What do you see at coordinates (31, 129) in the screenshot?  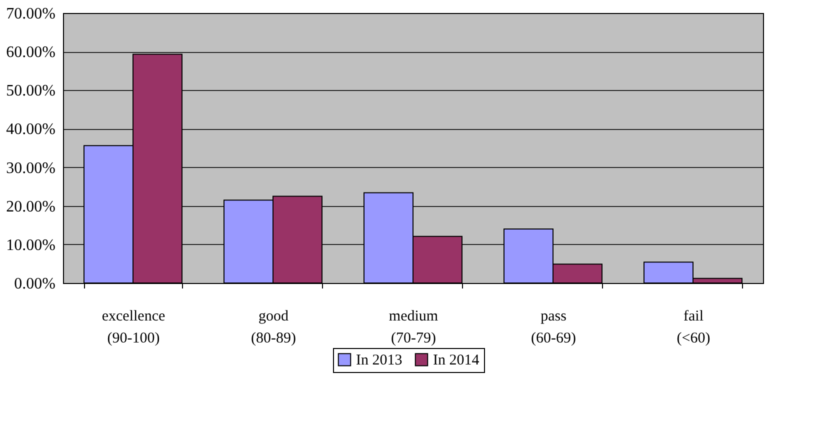 I see `y-tick-label: 40.00%` at bounding box center [31, 129].